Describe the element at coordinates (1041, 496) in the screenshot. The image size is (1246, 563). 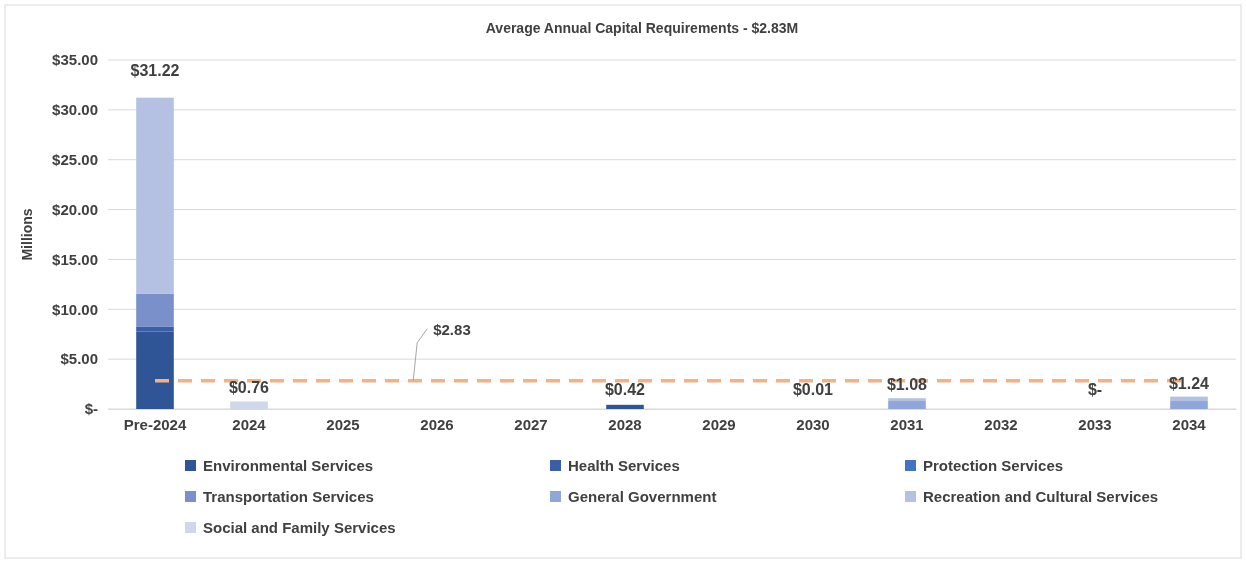
I see `legend-label: Recreation and Cultural Services` at that location.